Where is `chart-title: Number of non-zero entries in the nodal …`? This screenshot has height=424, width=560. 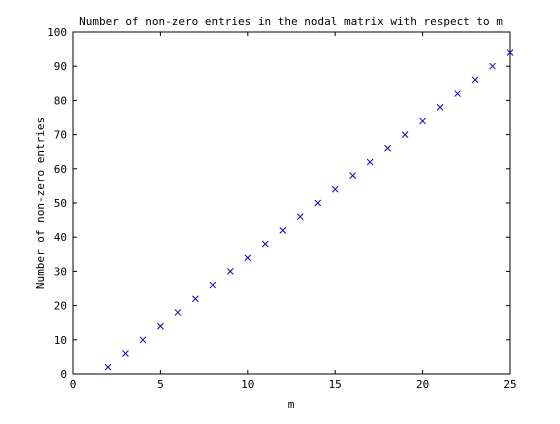
chart-title: Number of non-zero entries in the nodal … is located at coordinates (291, 21).